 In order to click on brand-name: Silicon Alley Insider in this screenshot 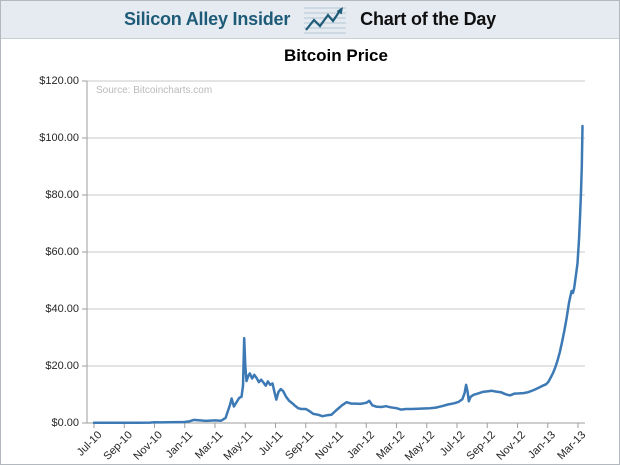, I will do `click(207, 19)`.